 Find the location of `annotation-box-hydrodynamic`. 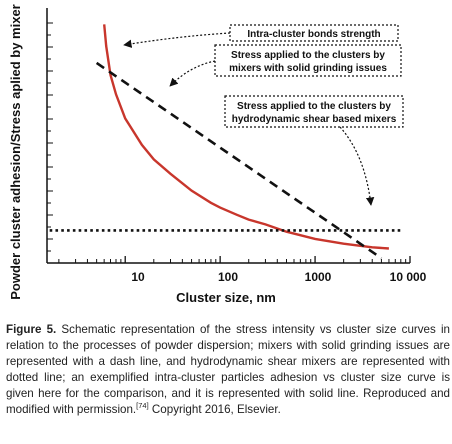

annotation-box-hydrodynamic is located at coordinates (314, 111).